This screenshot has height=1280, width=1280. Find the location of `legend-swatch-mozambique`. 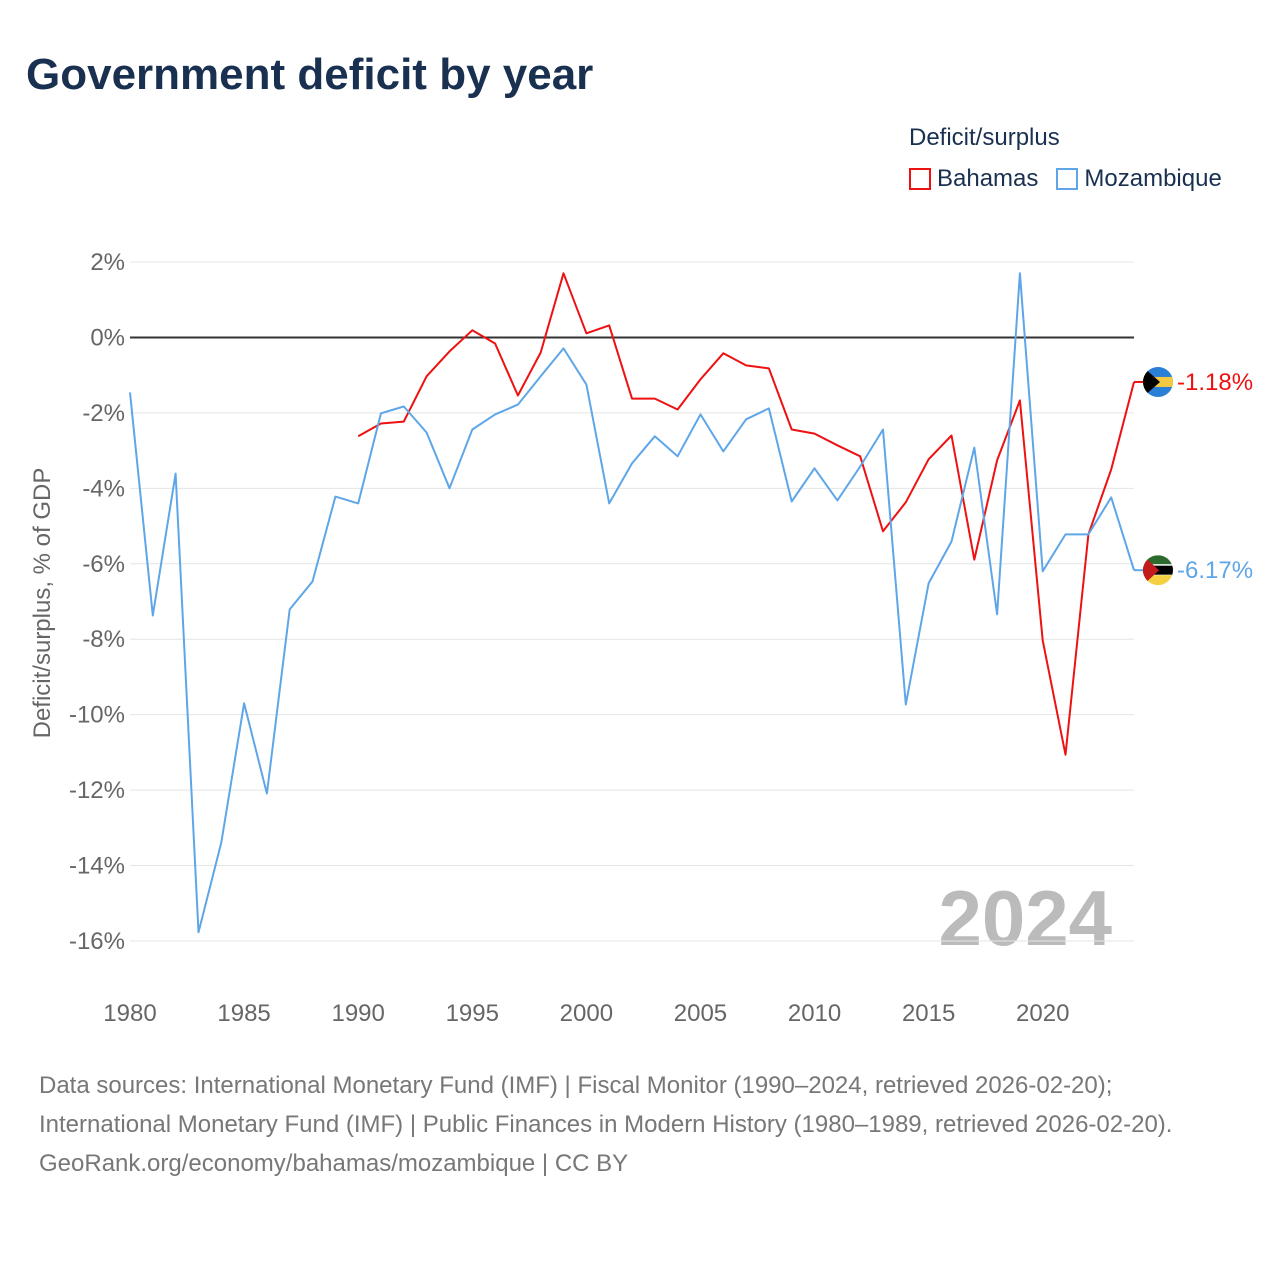

legend-swatch-mozambique is located at coordinates (1067, 179).